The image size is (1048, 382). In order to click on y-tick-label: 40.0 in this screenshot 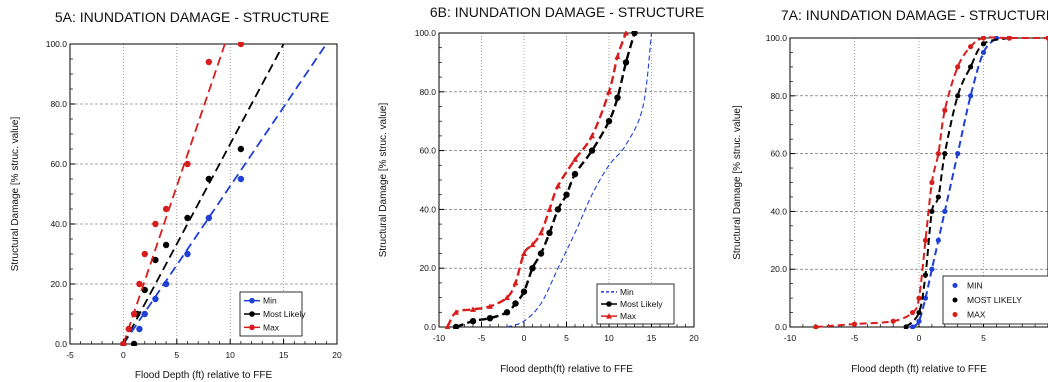, I will do `click(58, 224)`.